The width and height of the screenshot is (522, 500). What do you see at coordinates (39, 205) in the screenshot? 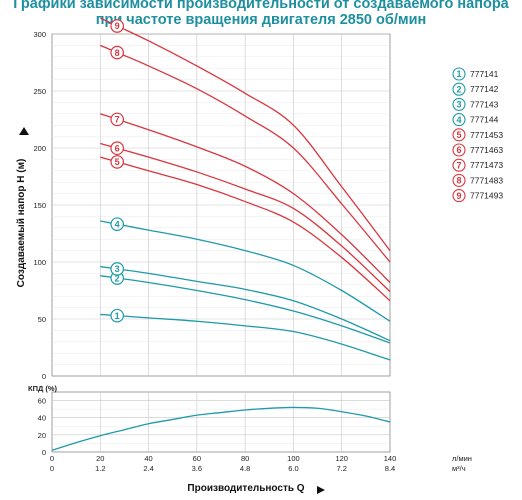
I see `head-y-tick-label: 150` at bounding box center [39, 205].